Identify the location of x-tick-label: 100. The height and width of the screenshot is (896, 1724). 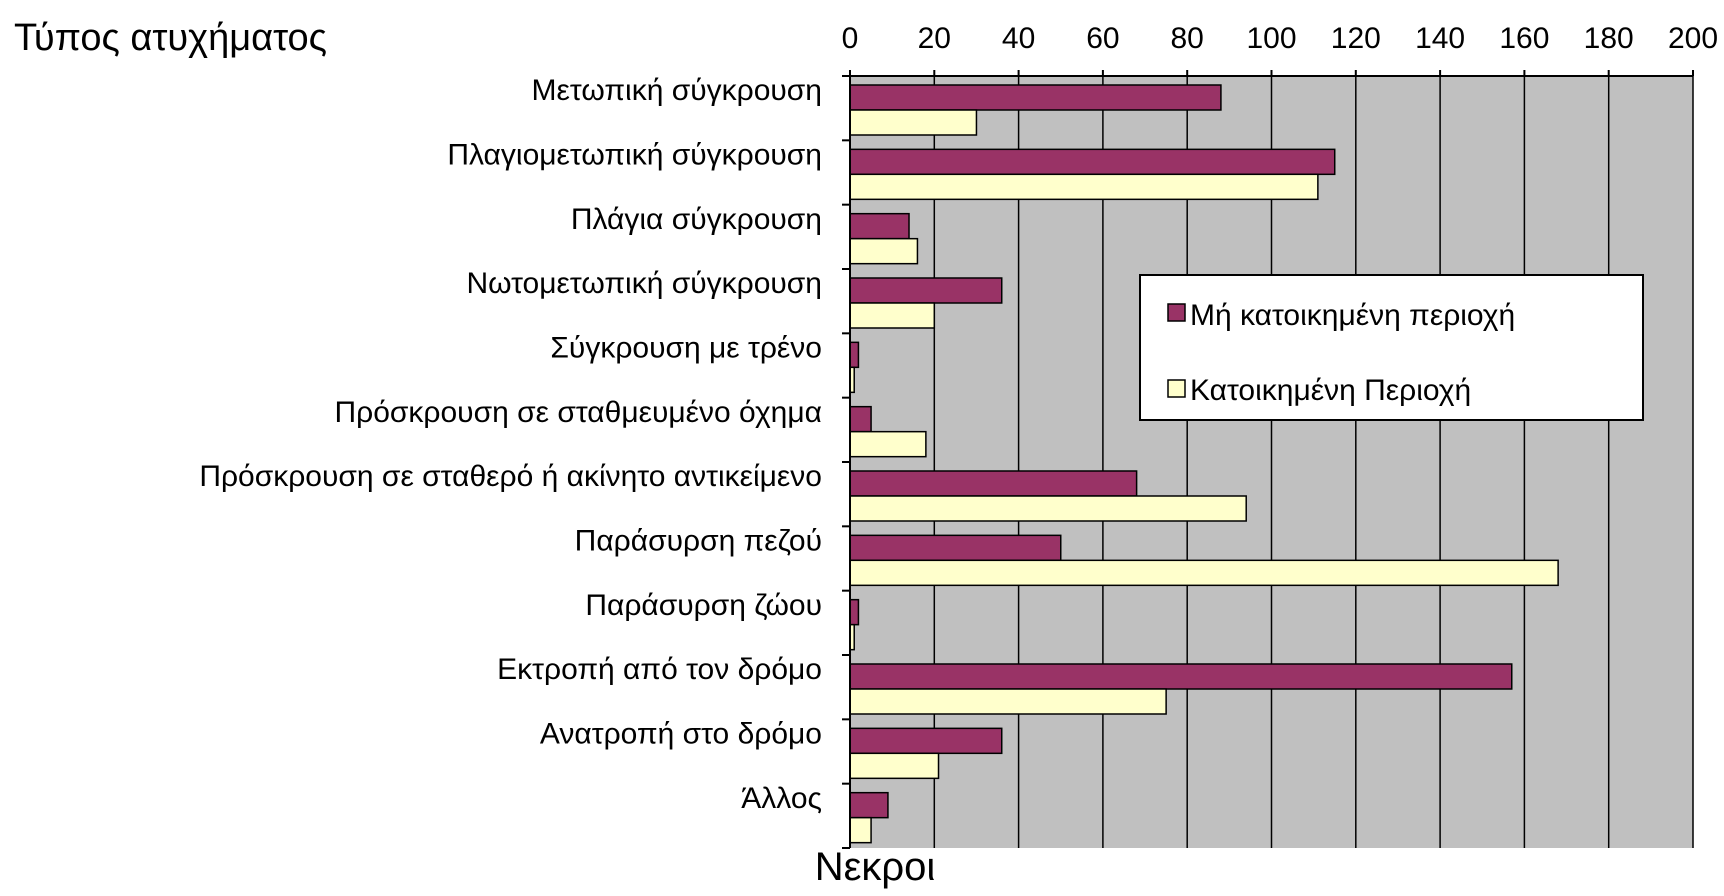
(1271, 38).